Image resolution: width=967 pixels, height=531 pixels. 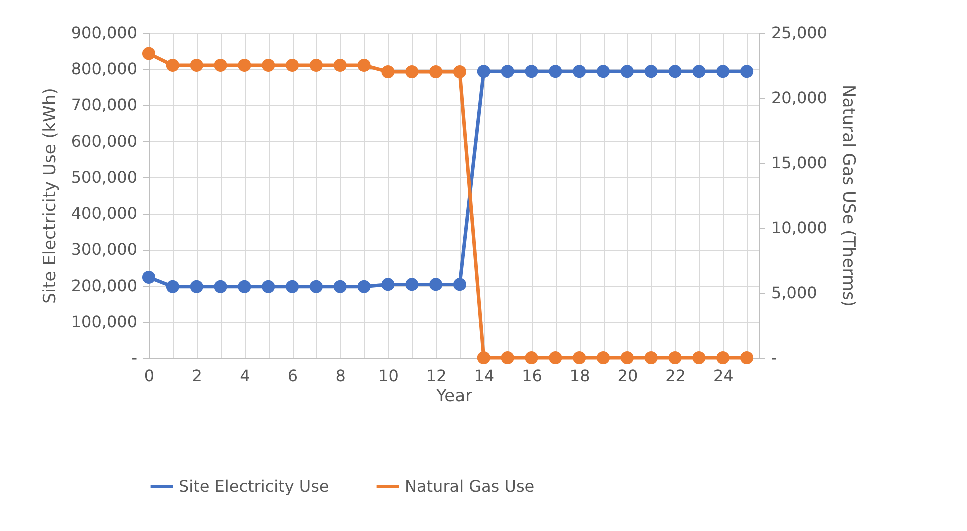 I want to click on y2-axis-title: Natural Gas USe (Therms), so click(x=848, y=196).